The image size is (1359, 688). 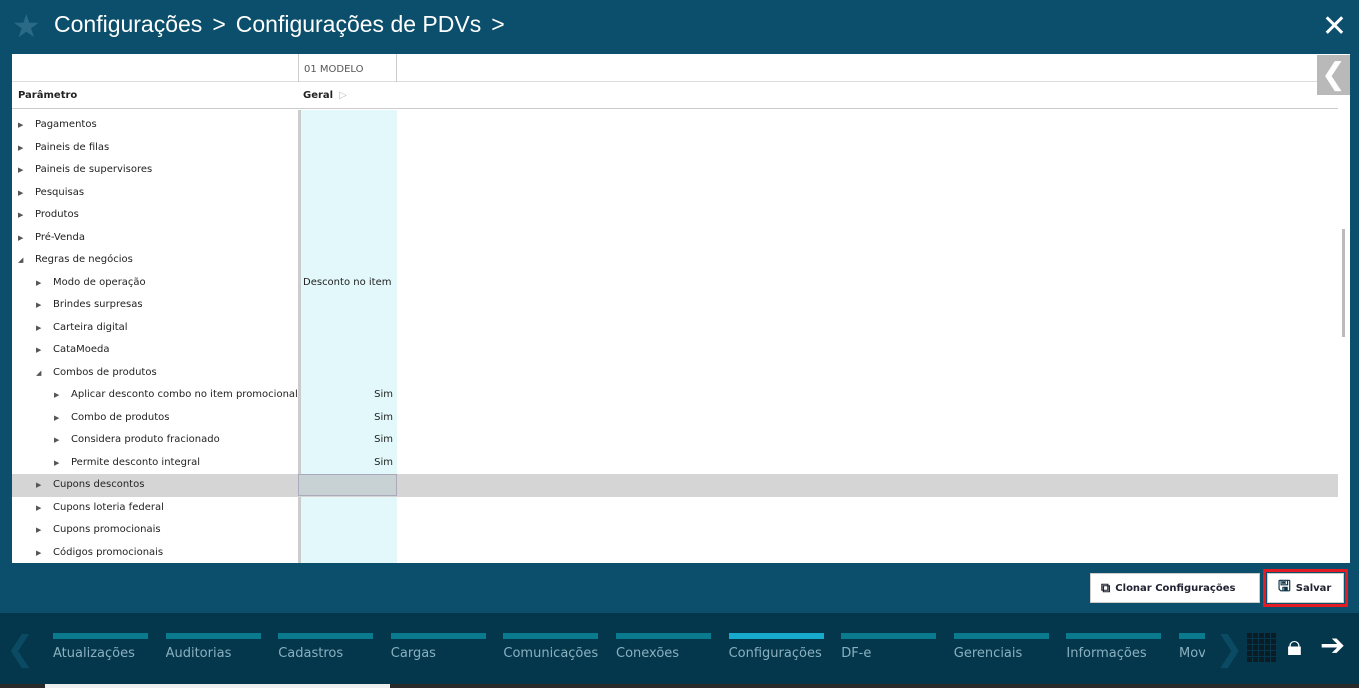 I want to click on selected-value-cell, so click(x=347, y=485).